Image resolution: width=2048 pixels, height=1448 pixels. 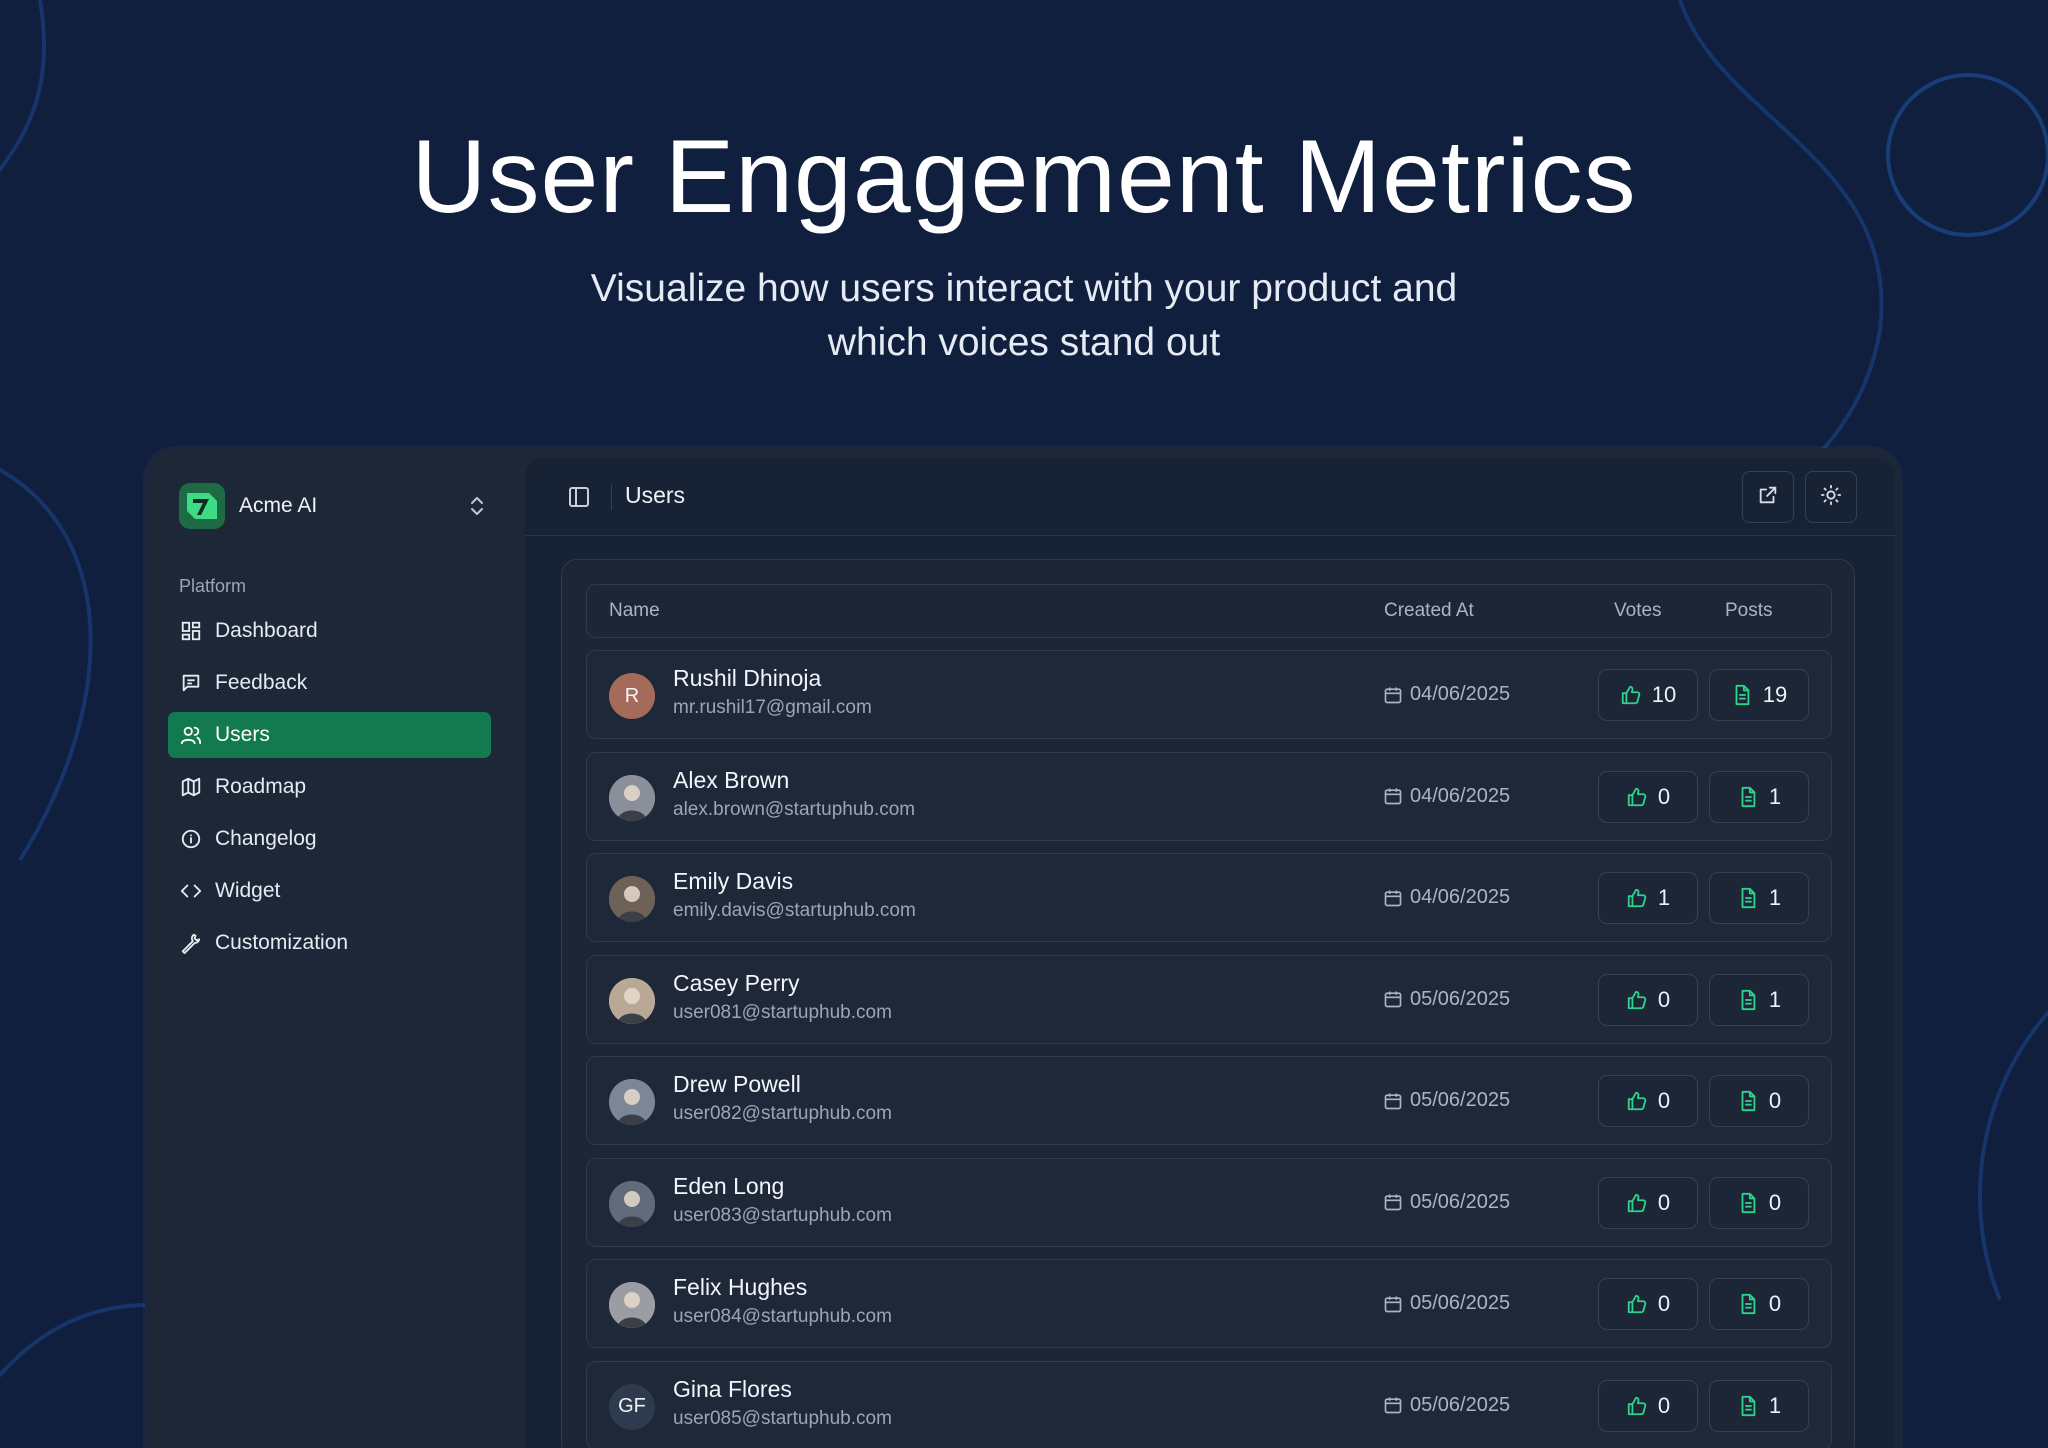 What do you see at coordinates (329, 891) in the screenshot?
I see `sidebar-item-widget: Widget` at bounding box center [329, 891].